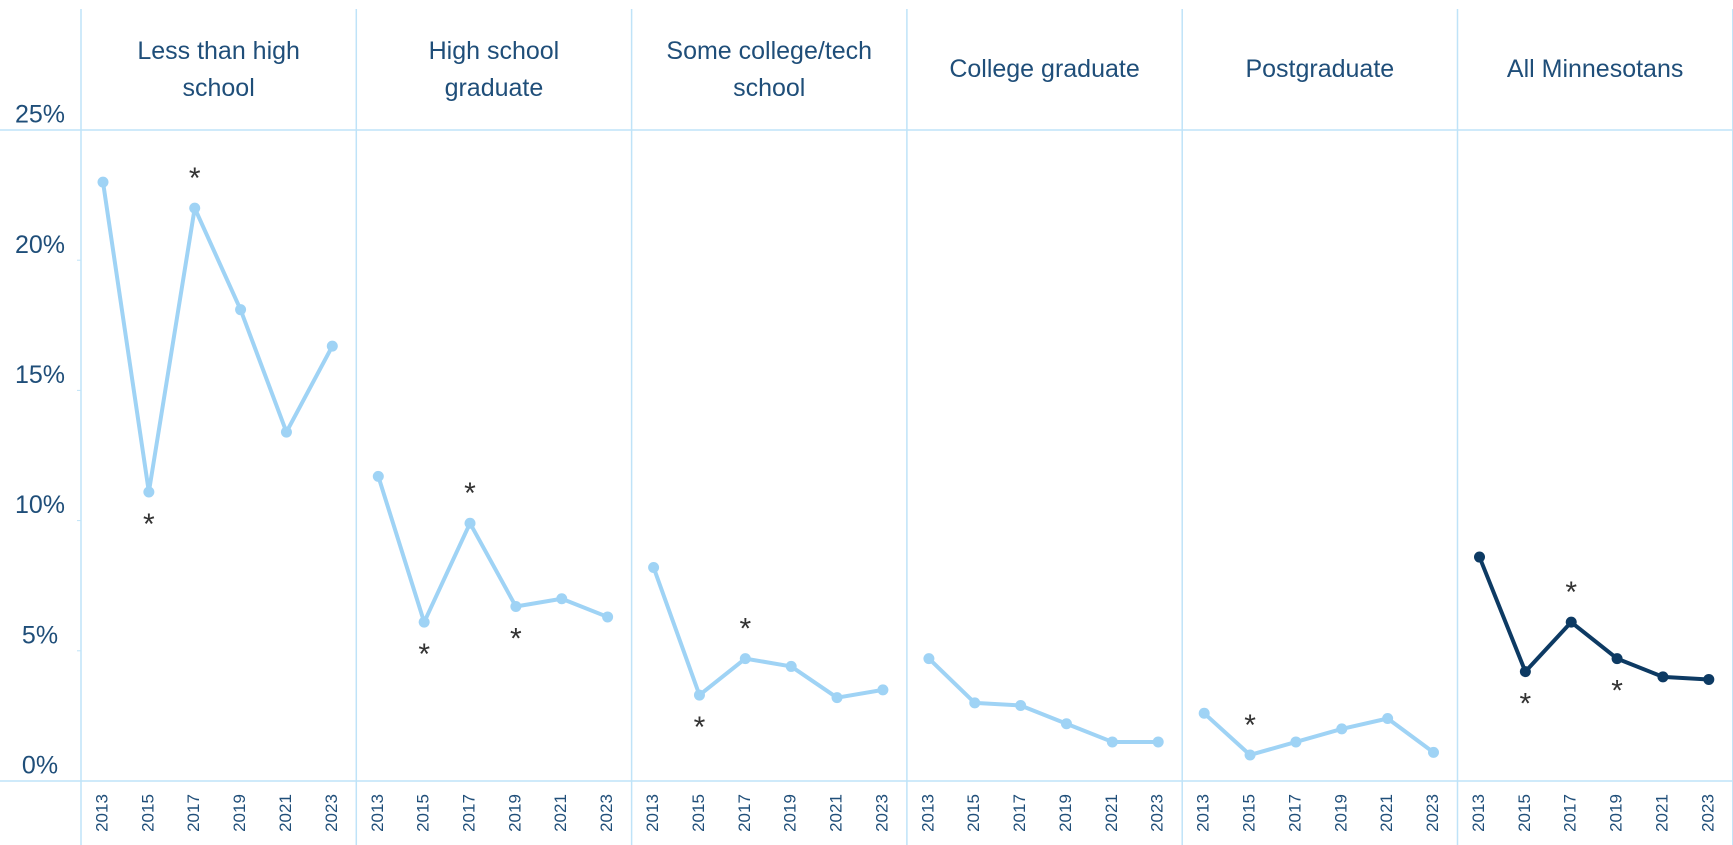 This screenshot has width=1733, height=845. I want to click on y-tick-label: 20%, so click(40, 245).